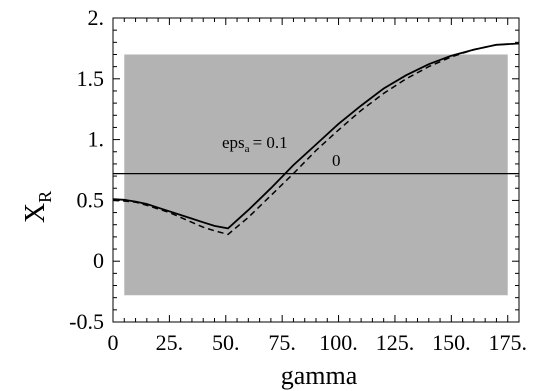  What do you see at coordinates (170, 342) in the screenshot?
I see `x-tick-label: 25.` at bounding box center [170, 342].